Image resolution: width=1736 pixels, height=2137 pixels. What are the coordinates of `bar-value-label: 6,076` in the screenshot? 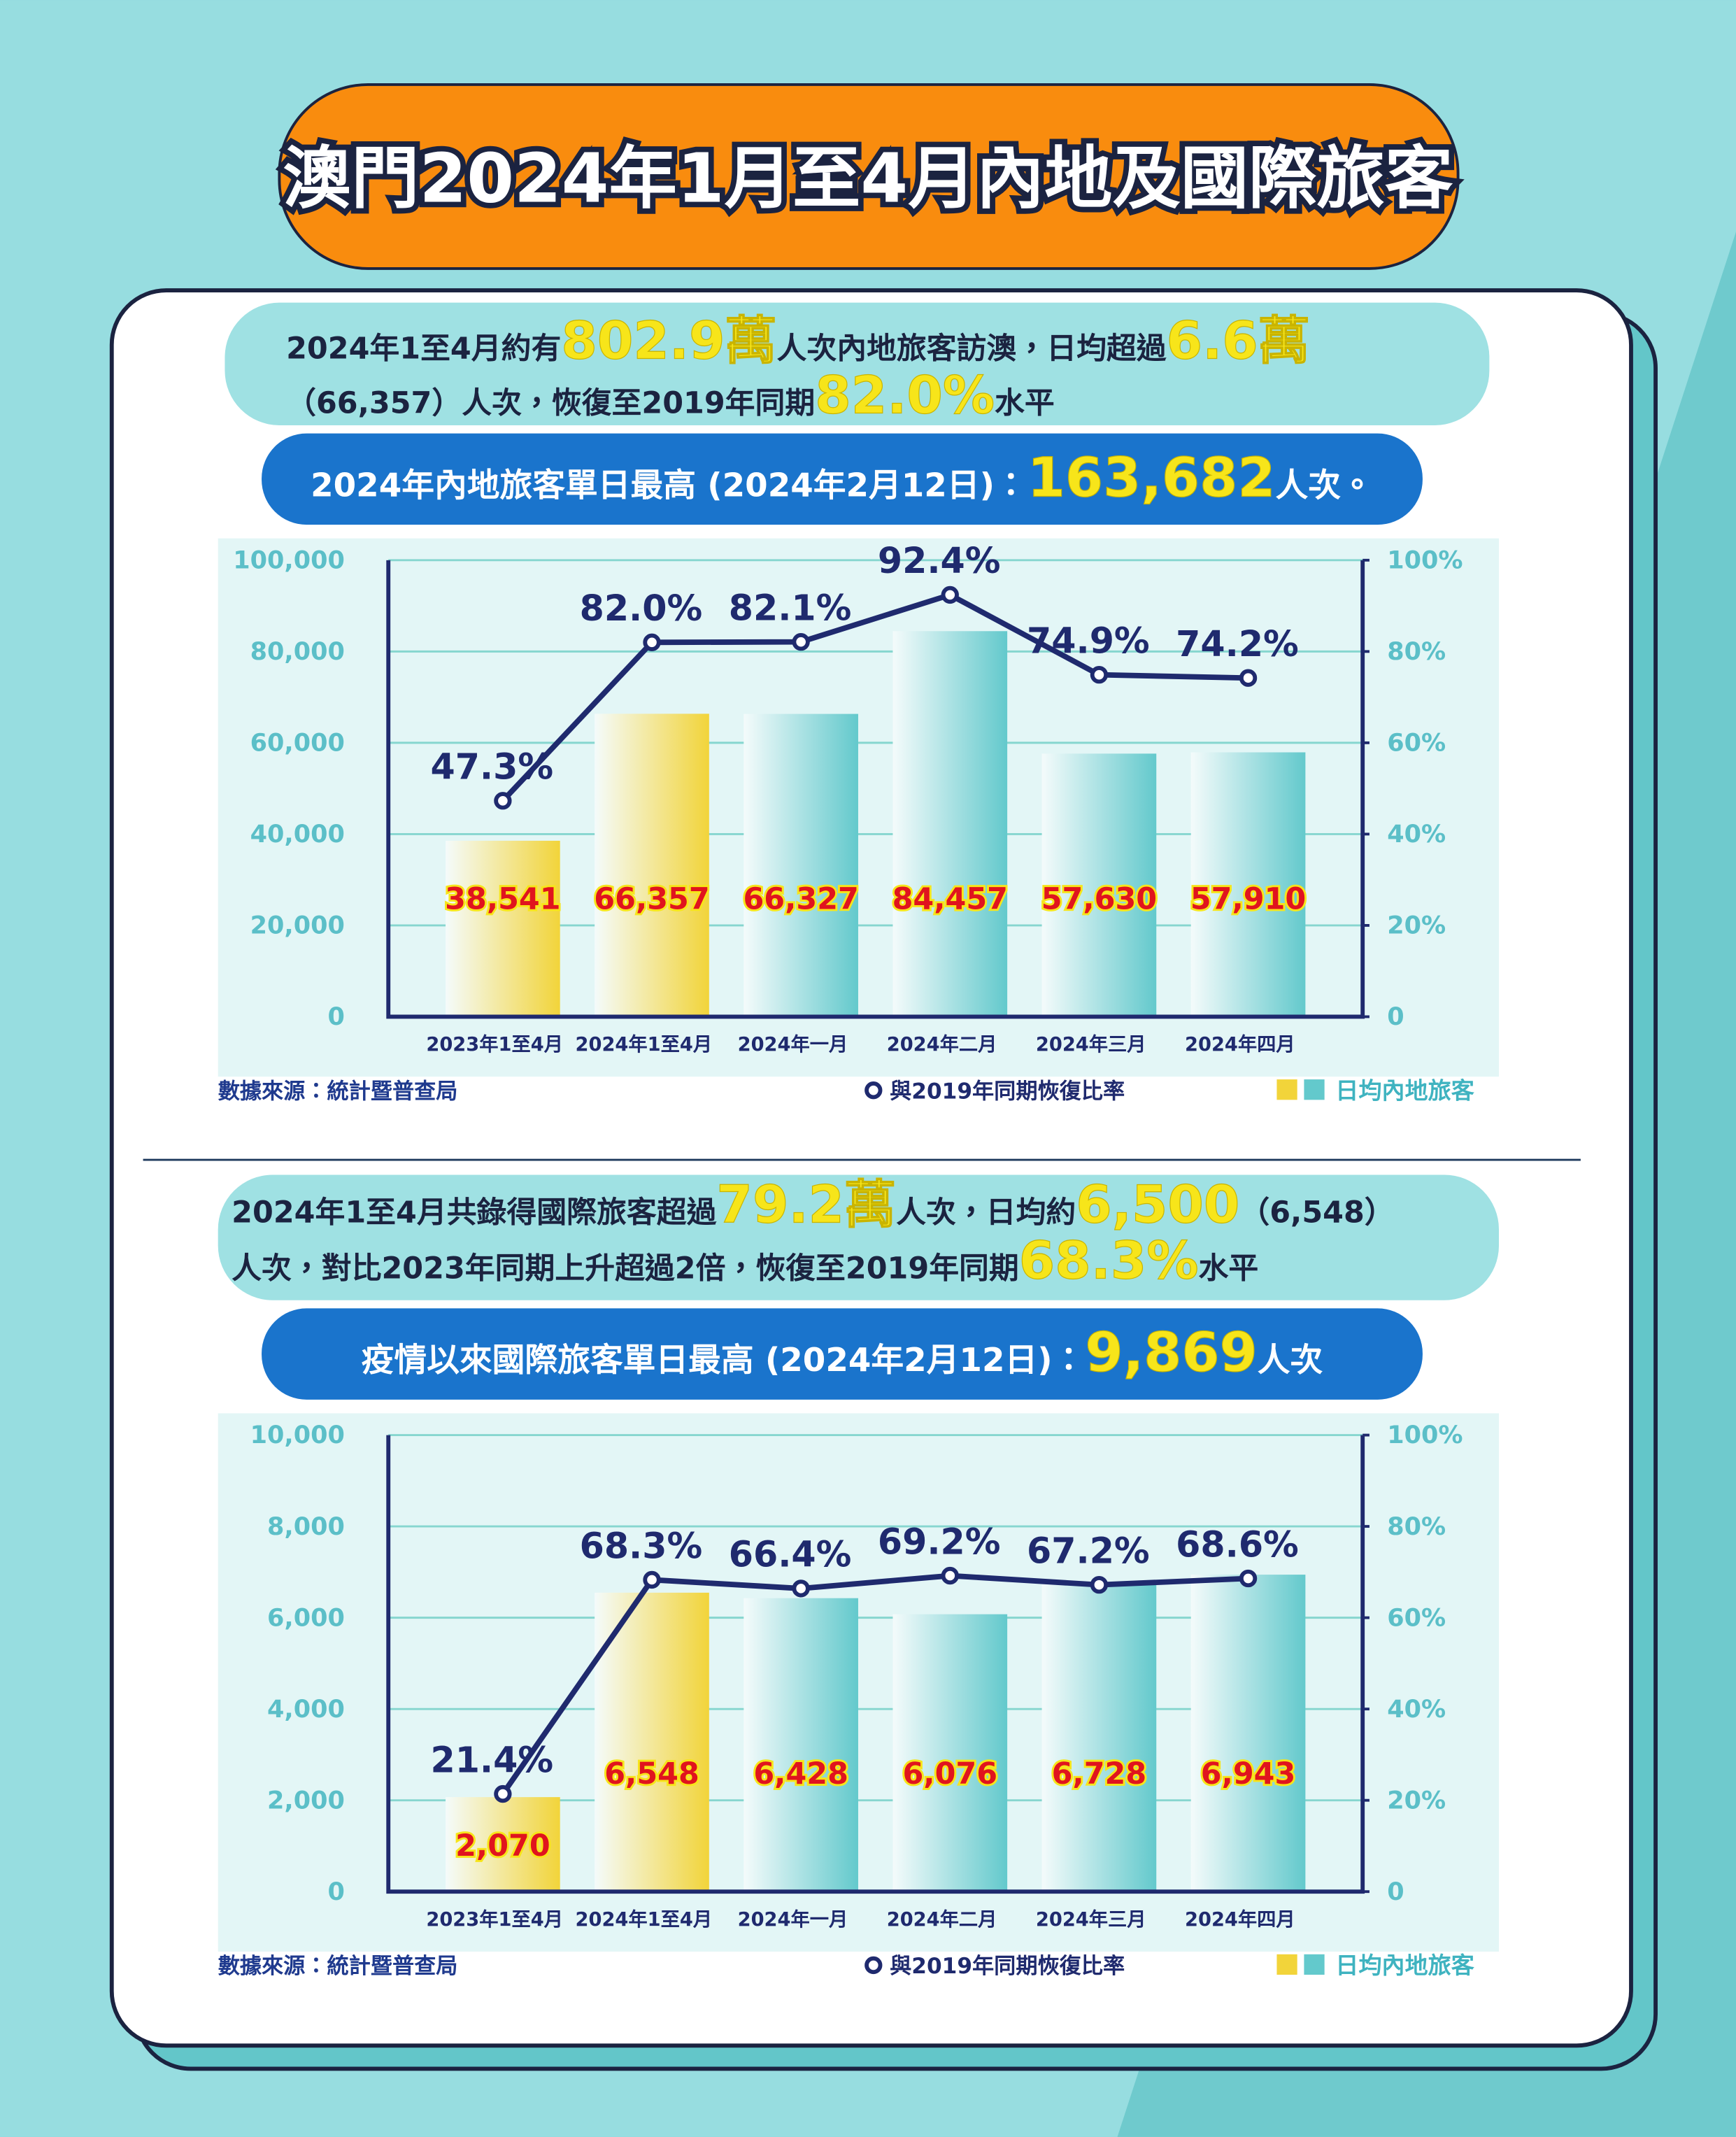 It's located at (949, 1773).